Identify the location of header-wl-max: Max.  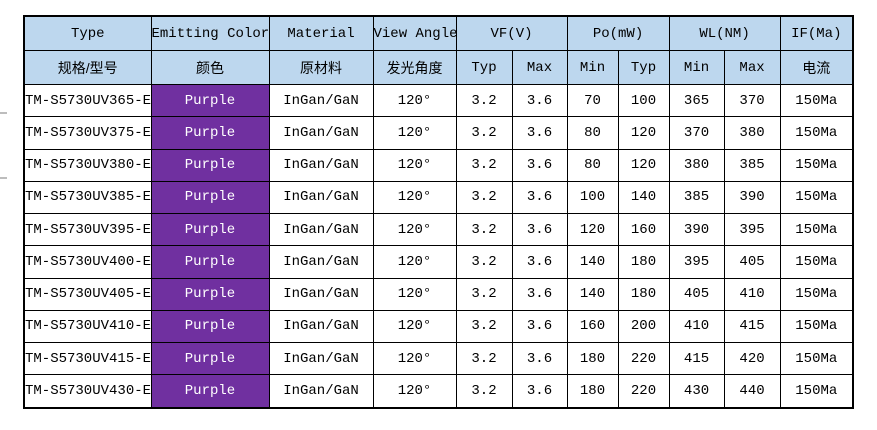
(752, 67).